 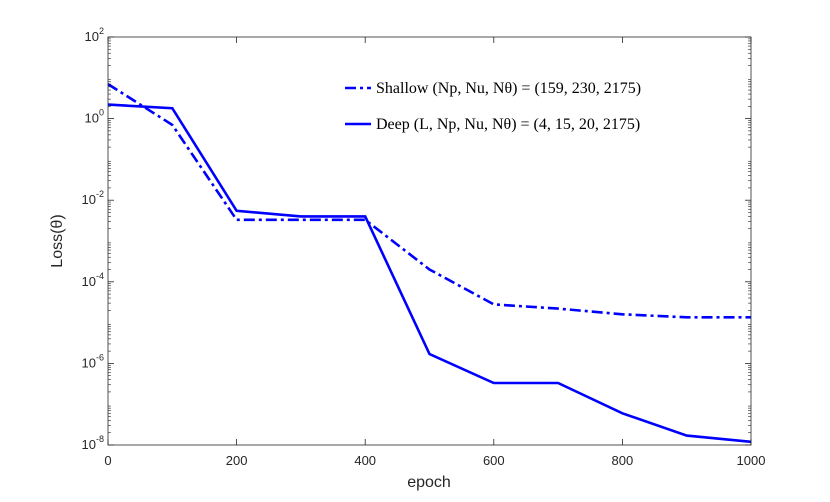 What do you see at coordinates (237, 460) in the screenshot?
I see `x-tick-label: 200` at bounding box center [237, 460].